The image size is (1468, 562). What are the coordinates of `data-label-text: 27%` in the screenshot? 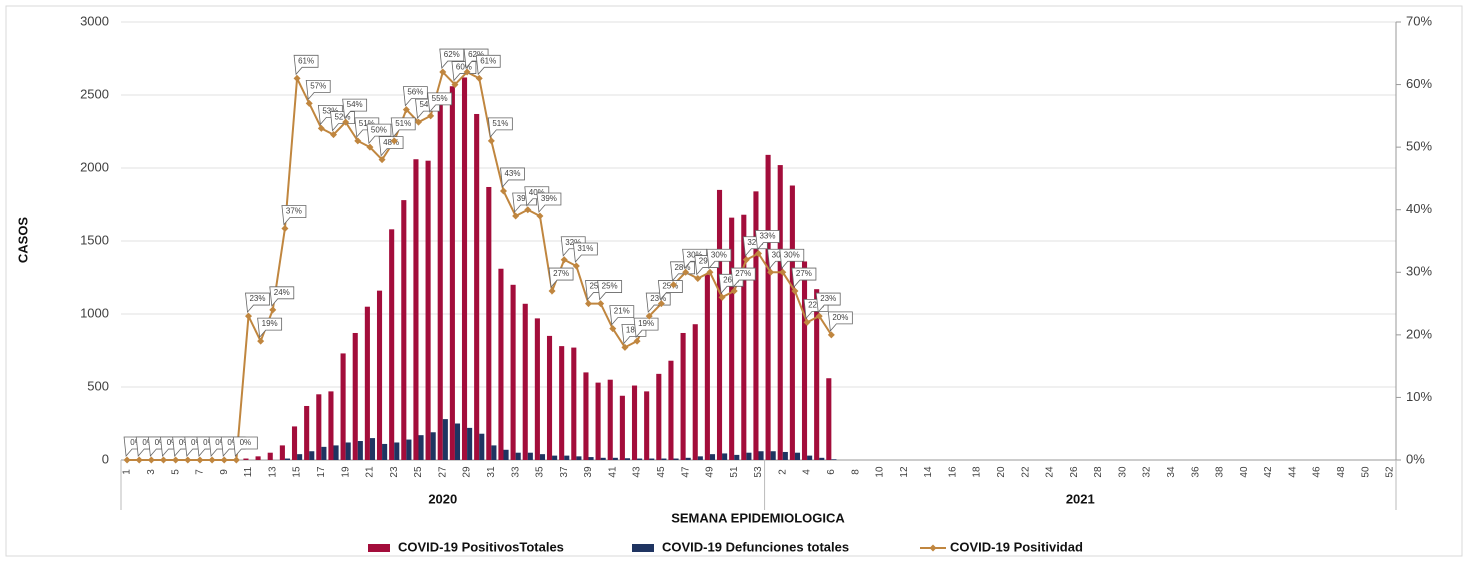 It's located at (804, 273).